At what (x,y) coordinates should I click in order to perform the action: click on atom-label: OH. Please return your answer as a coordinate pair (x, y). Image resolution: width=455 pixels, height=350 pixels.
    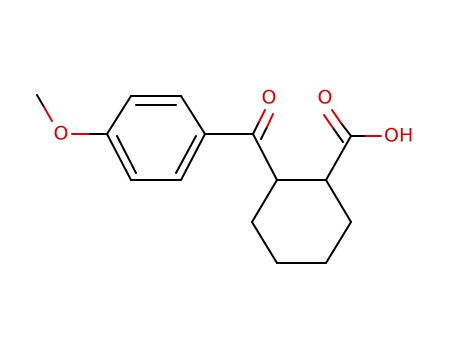
    Looking at the image, I should click on (398, 136).